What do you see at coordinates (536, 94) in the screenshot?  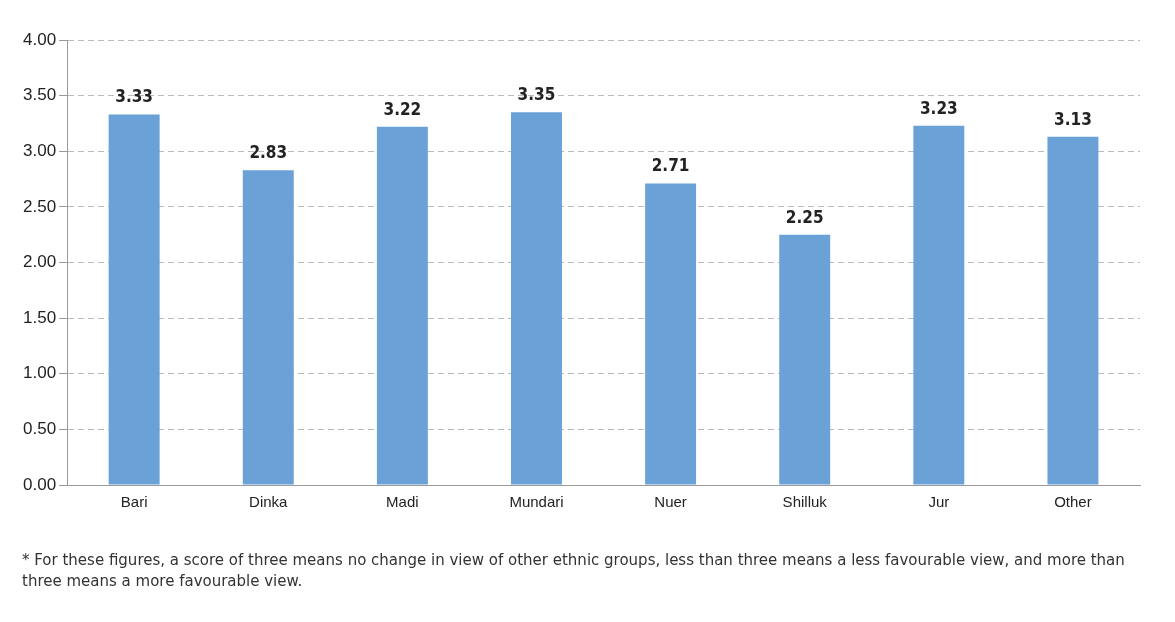 I see `data-label: 3.35` at bounding box center [536, 94].